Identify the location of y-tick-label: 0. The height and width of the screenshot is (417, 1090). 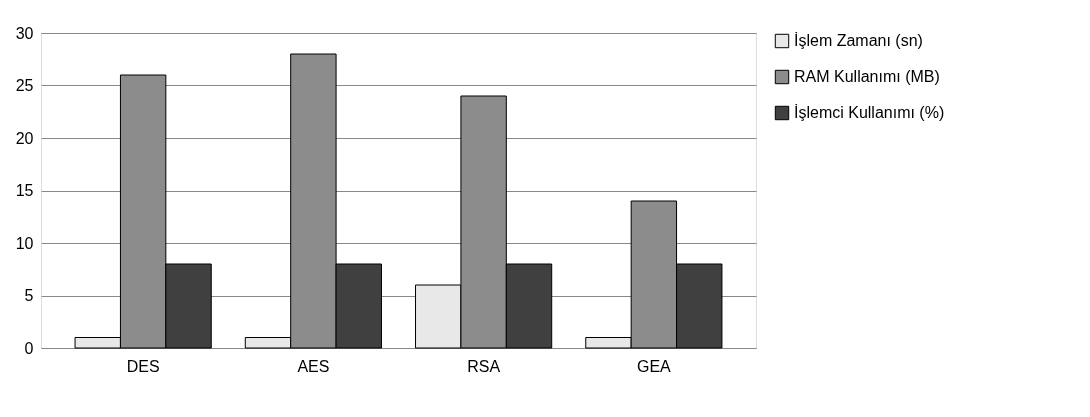
(29, 348).